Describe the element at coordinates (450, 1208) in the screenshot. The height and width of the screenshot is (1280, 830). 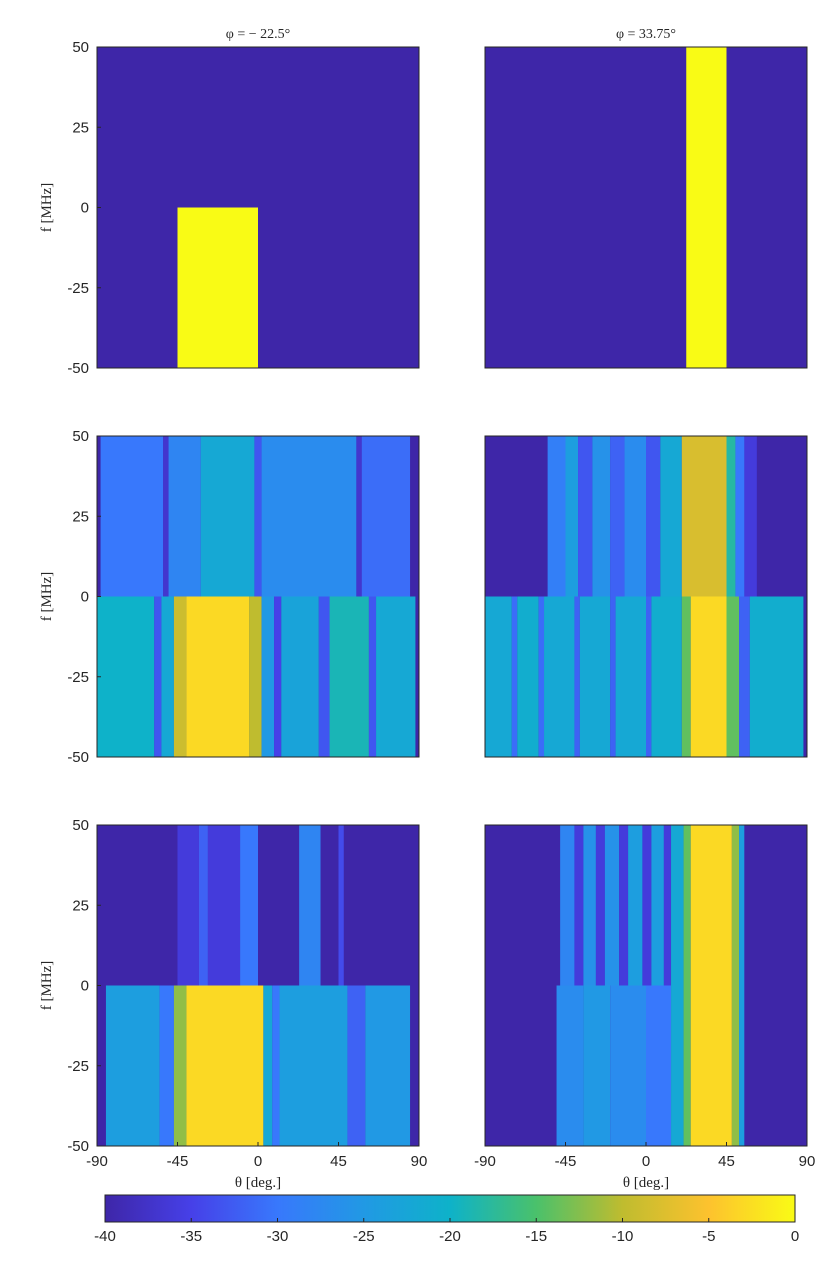
I see `colorbar-gradient` at that location.